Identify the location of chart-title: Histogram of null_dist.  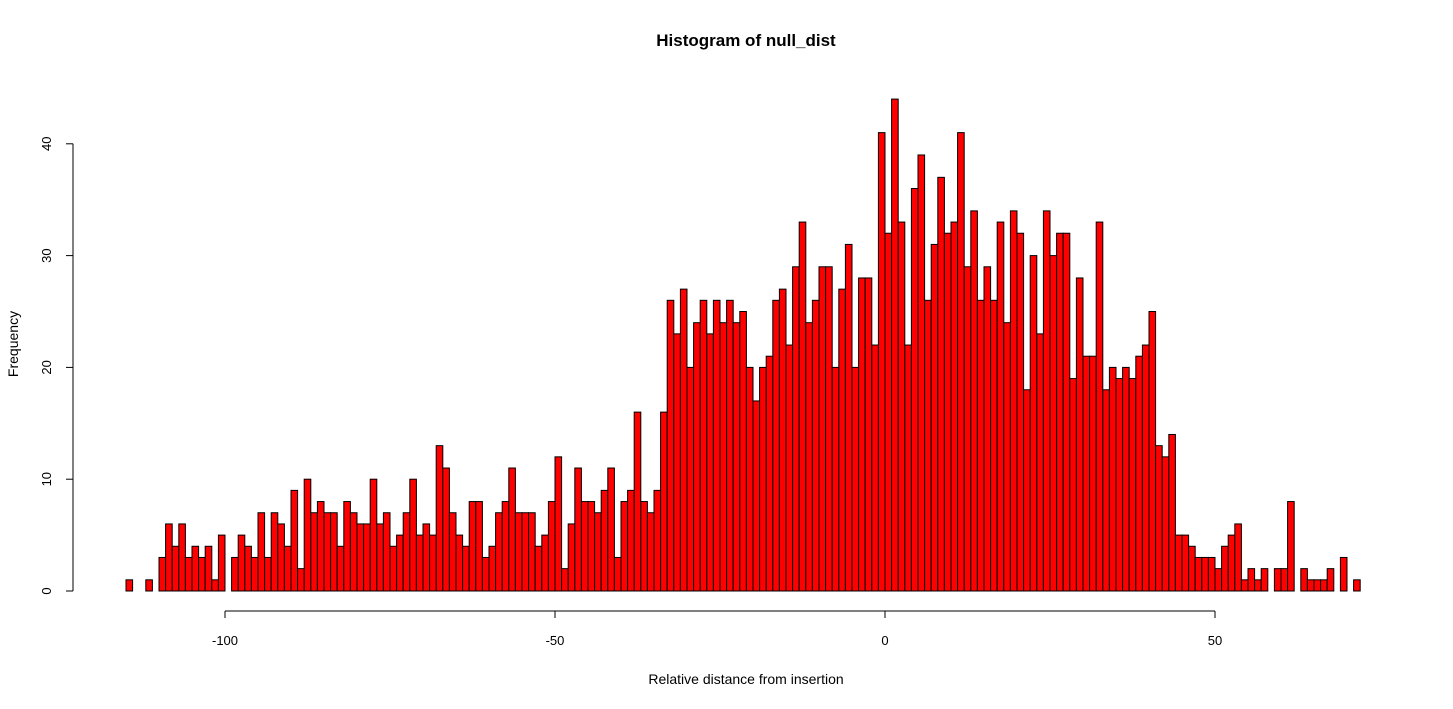
(746, 40).